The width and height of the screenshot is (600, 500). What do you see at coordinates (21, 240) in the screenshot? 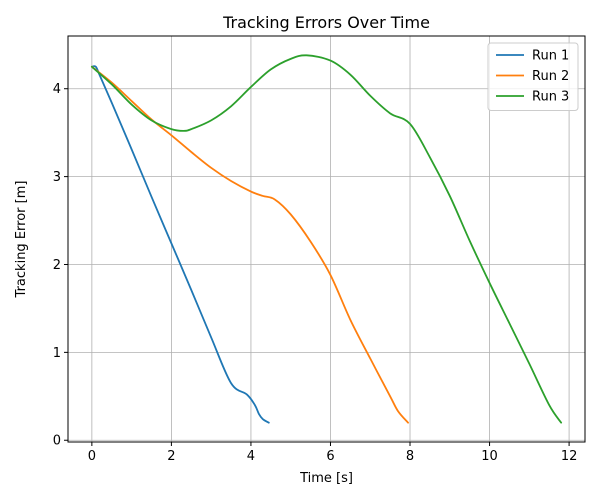
I see `y-axis-title: Tracking Error [m]` at bounding box center [21, 240].